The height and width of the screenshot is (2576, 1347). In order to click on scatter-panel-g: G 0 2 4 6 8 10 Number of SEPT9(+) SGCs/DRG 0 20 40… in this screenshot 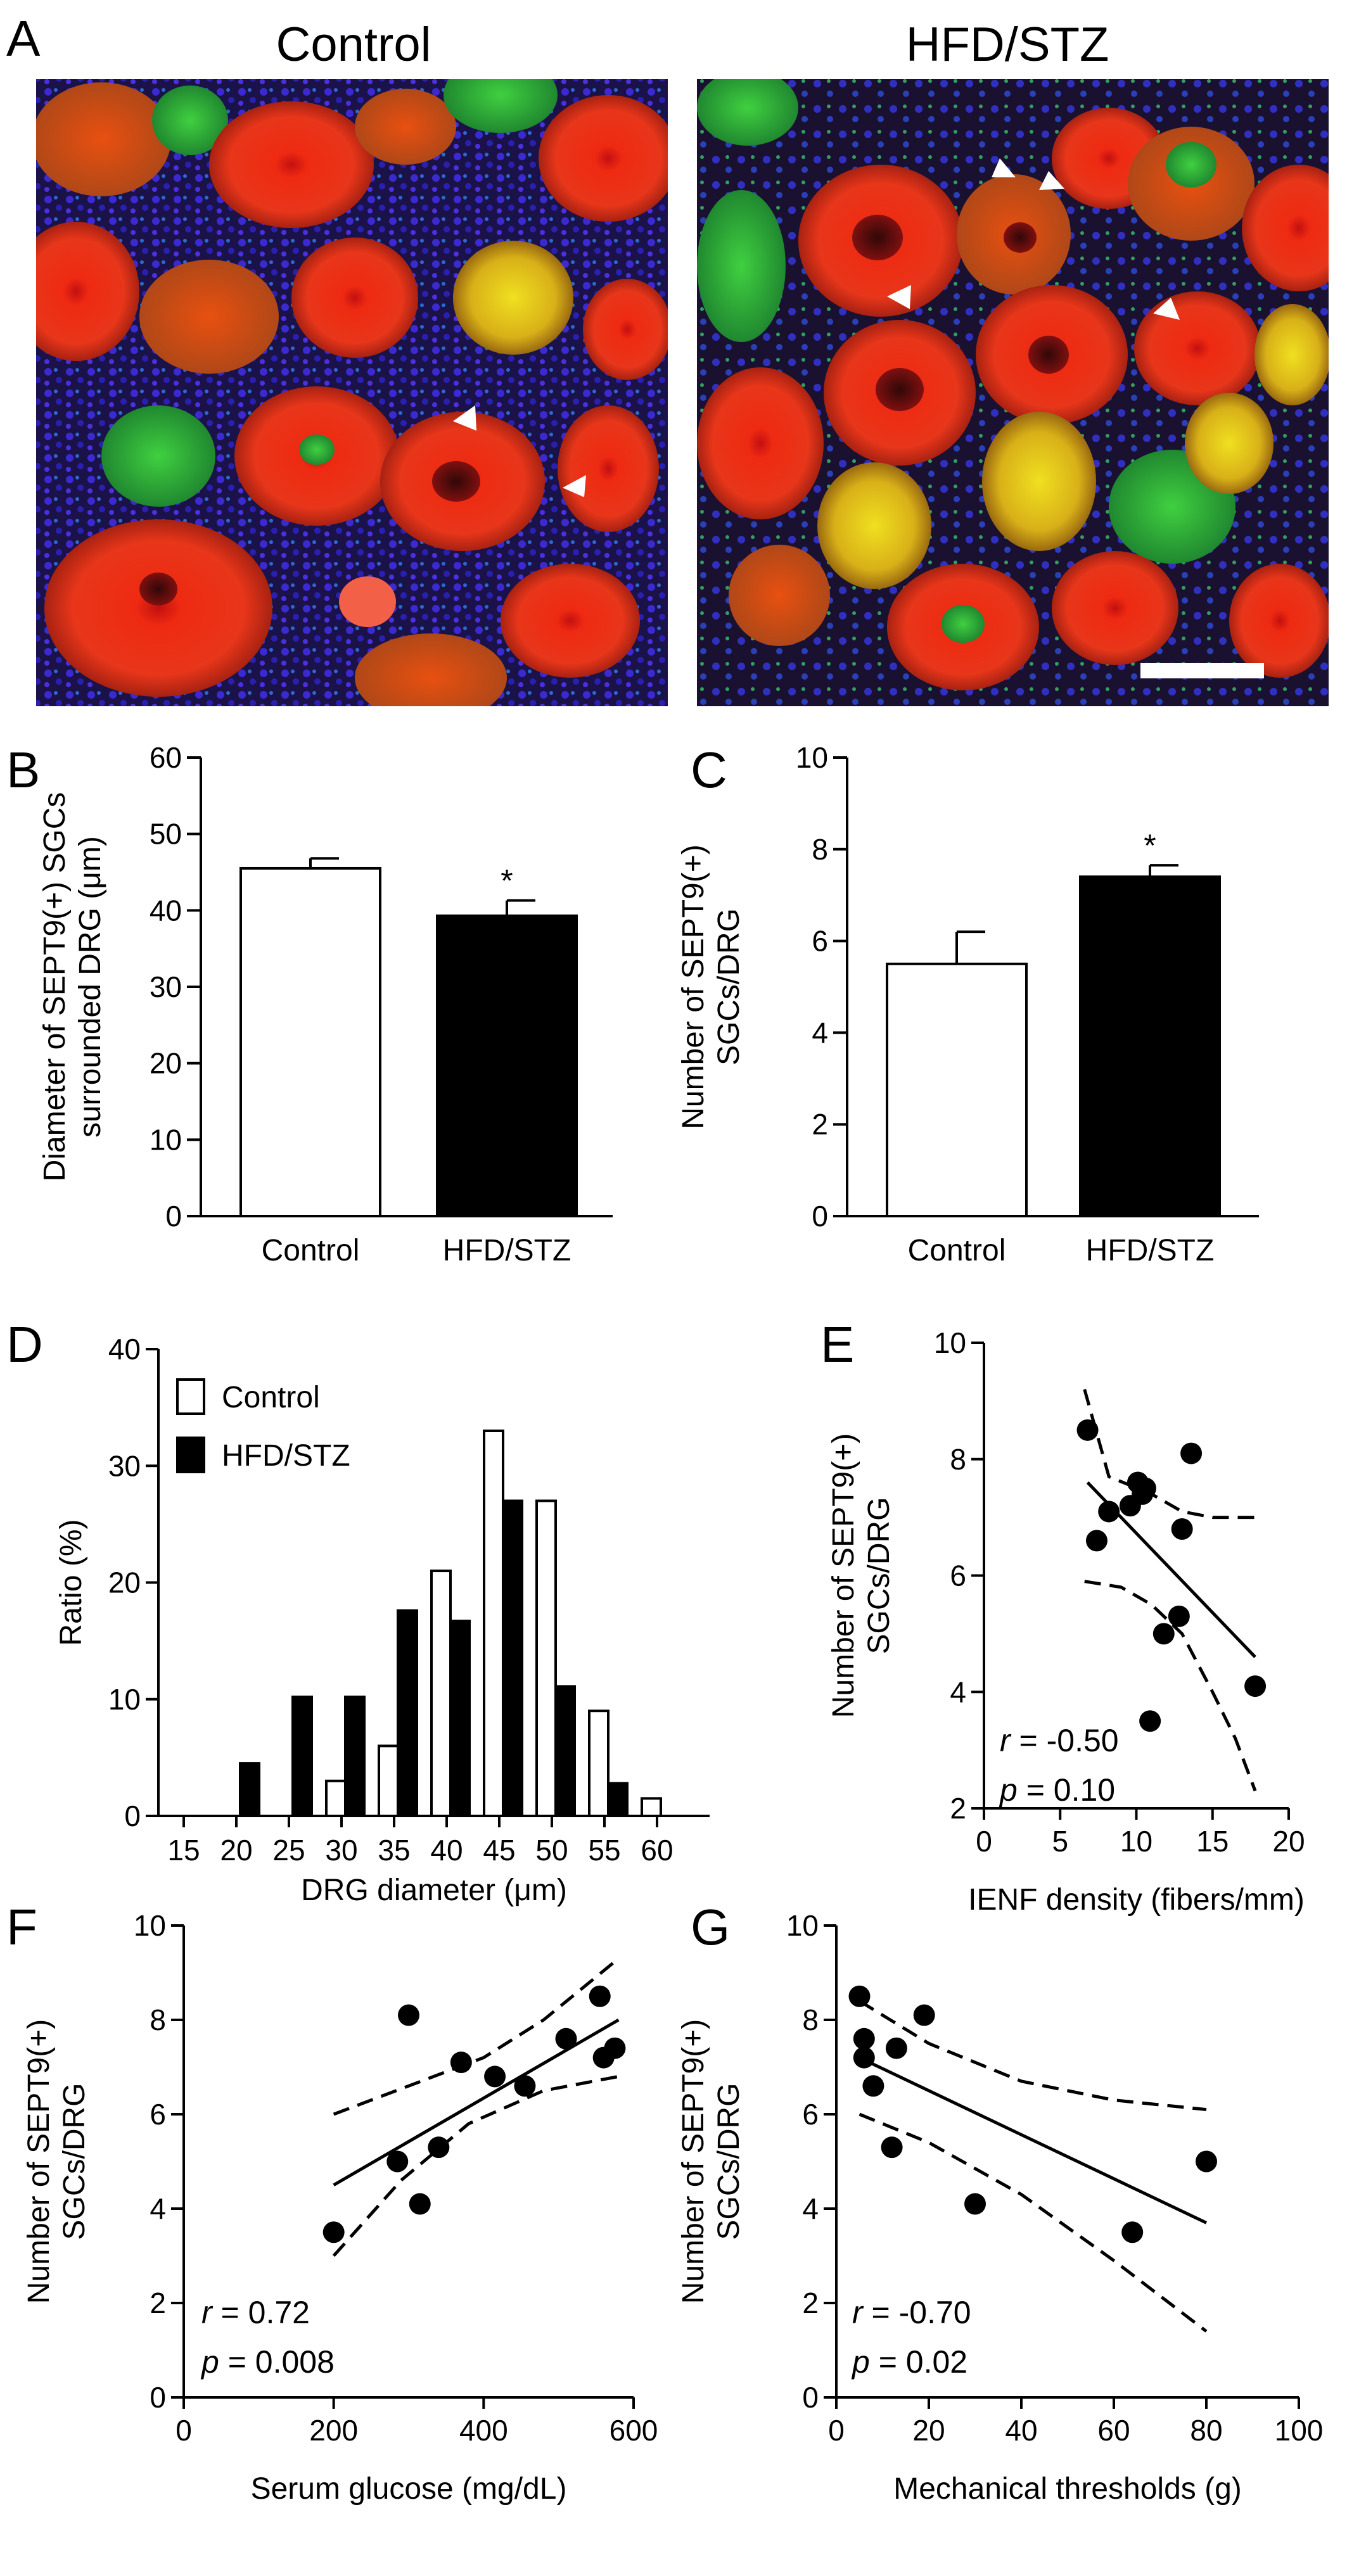, I will do `click(1000, 2202)`.